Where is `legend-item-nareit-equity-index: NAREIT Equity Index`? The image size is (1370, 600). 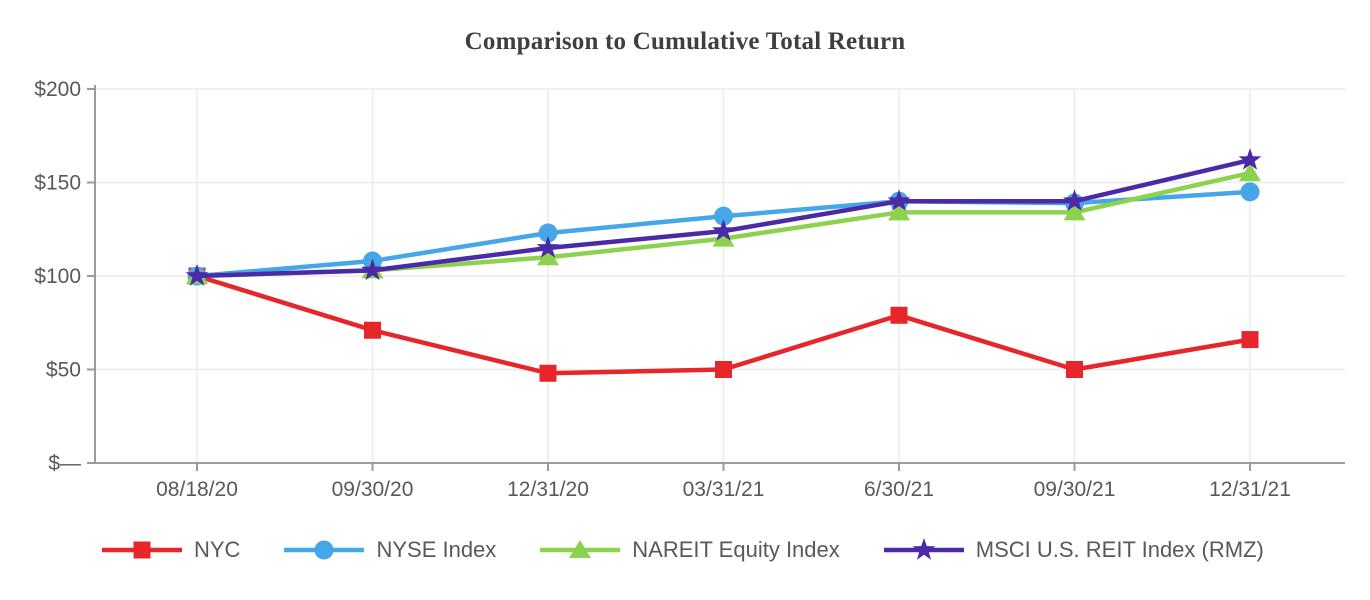
legend-item-nareit-equity-index: NAREIT Equity Index is located at coordinates (689, 550).